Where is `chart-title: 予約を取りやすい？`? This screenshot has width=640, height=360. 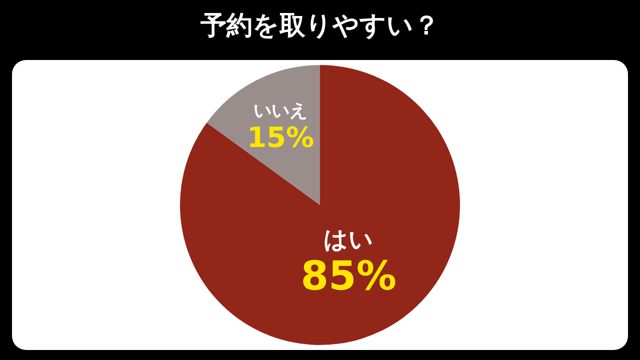 chart-title: 予約を取りやすい？ is located at coordinates (320, 26).